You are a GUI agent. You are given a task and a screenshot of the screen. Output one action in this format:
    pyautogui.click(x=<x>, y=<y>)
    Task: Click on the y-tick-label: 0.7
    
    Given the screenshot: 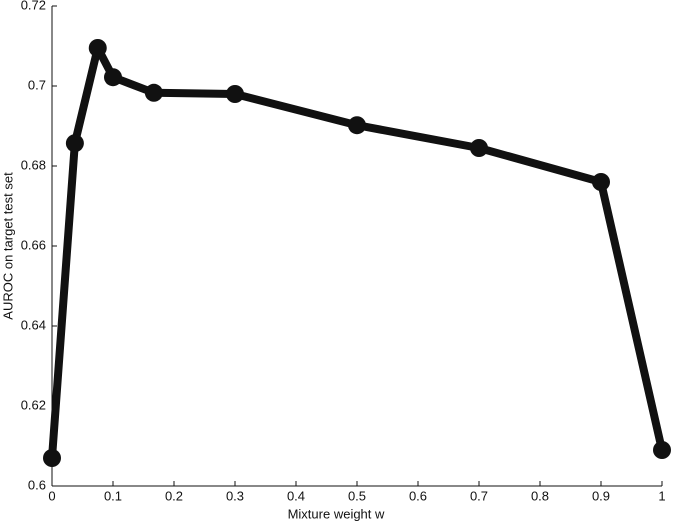 What is the action you would take?
    pyautogui.click(x=37, y=84)
    